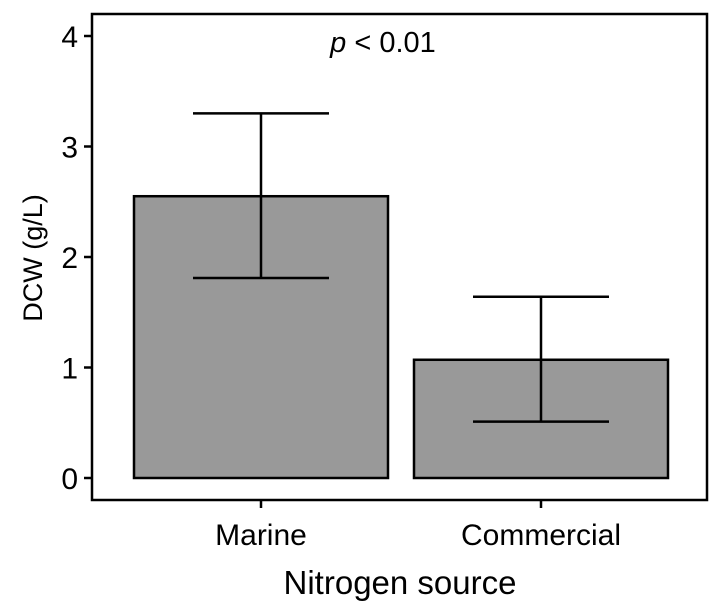 This screenshot has width=727, height=615. Describe the element at coordinates (33, 258) in the screenshot. I see `y-axis-title: DCW (g/L)` at that location.